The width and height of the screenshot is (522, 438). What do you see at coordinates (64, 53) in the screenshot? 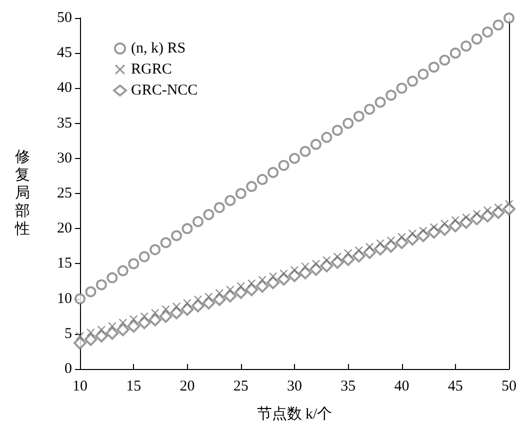
I see `y-tick-label: 45` at bounding box center [64, 53].